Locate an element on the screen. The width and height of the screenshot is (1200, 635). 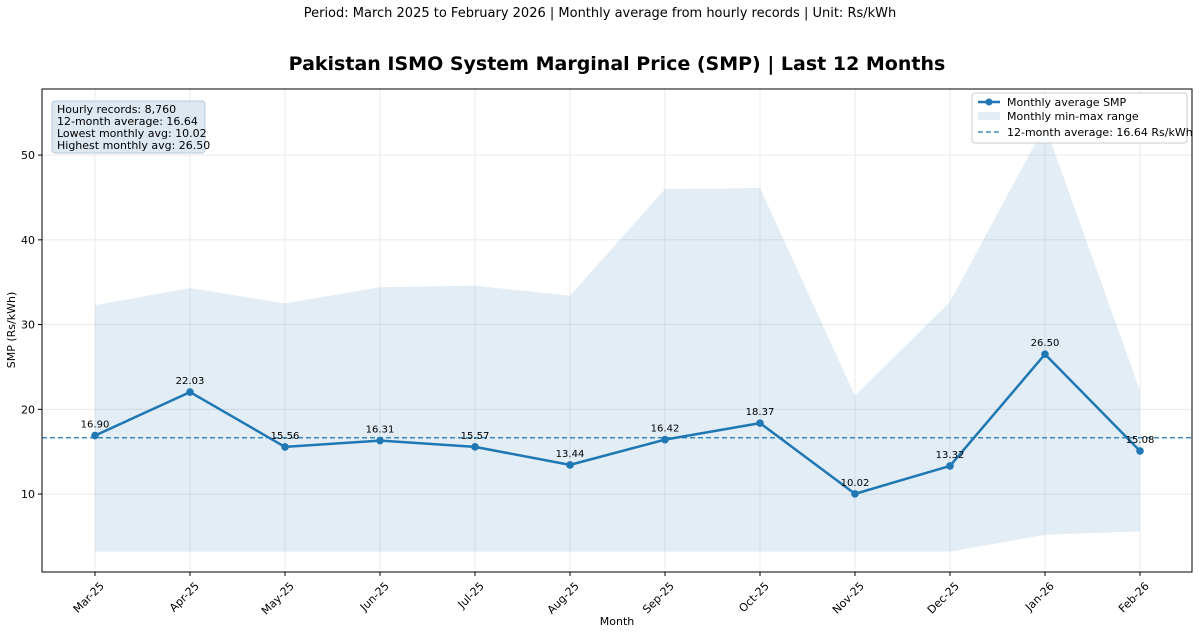
x-tick-label: Aug-25 is located at coordinates (563, 598).